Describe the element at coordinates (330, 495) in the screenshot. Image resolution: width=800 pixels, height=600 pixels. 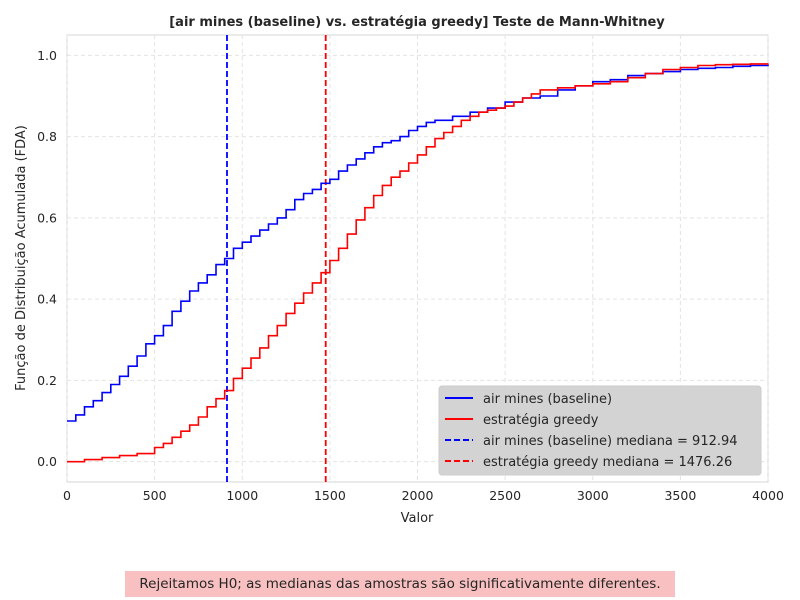
I see `x-tick-label: 1500` at that location.